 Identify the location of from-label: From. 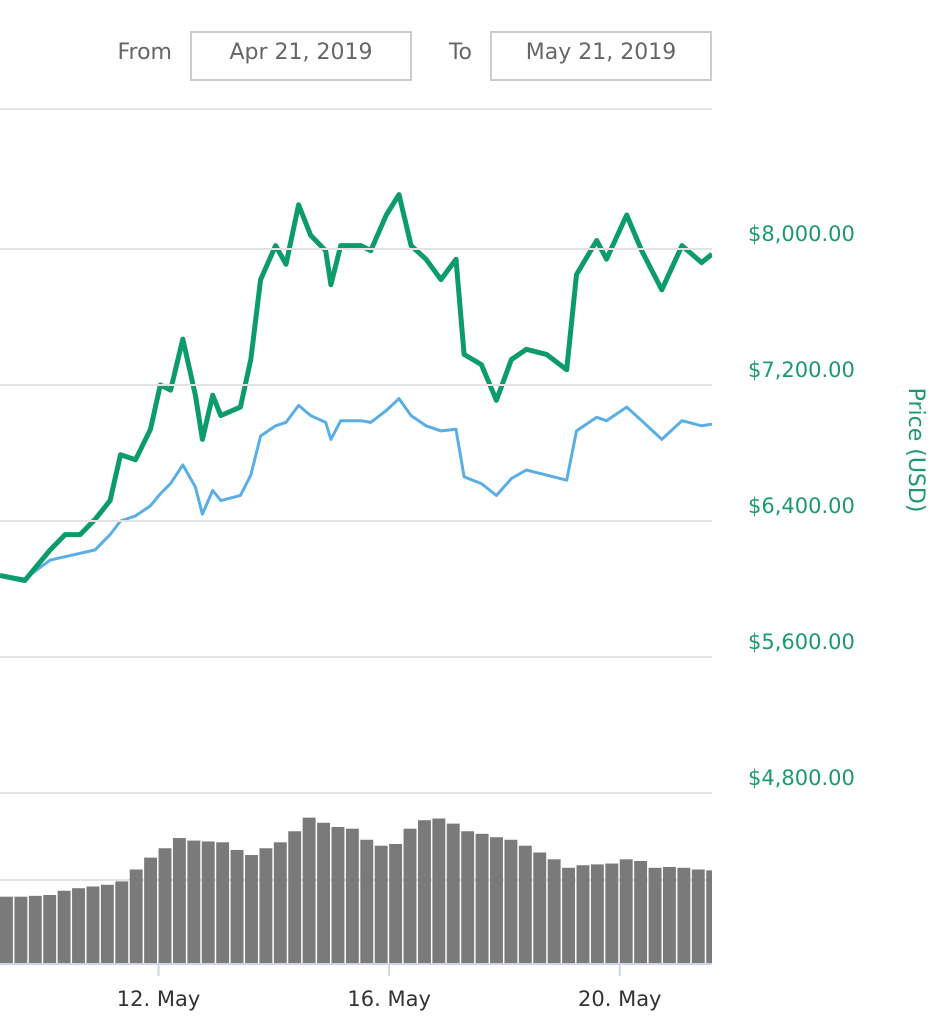
(144, 52).